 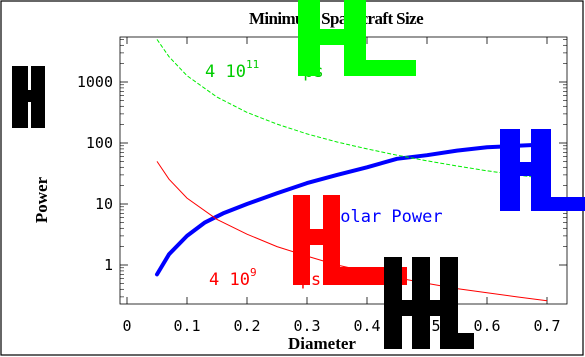 What do you see at coordinates (357, 38) in the screenshot?
I see `overlay-mark-green` at bounding box center [357, 38].